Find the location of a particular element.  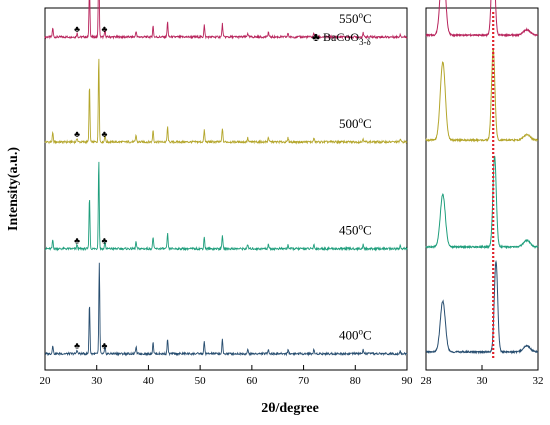

series-400: ♣ ♣ 400oC is located at coordinates (226, 309).